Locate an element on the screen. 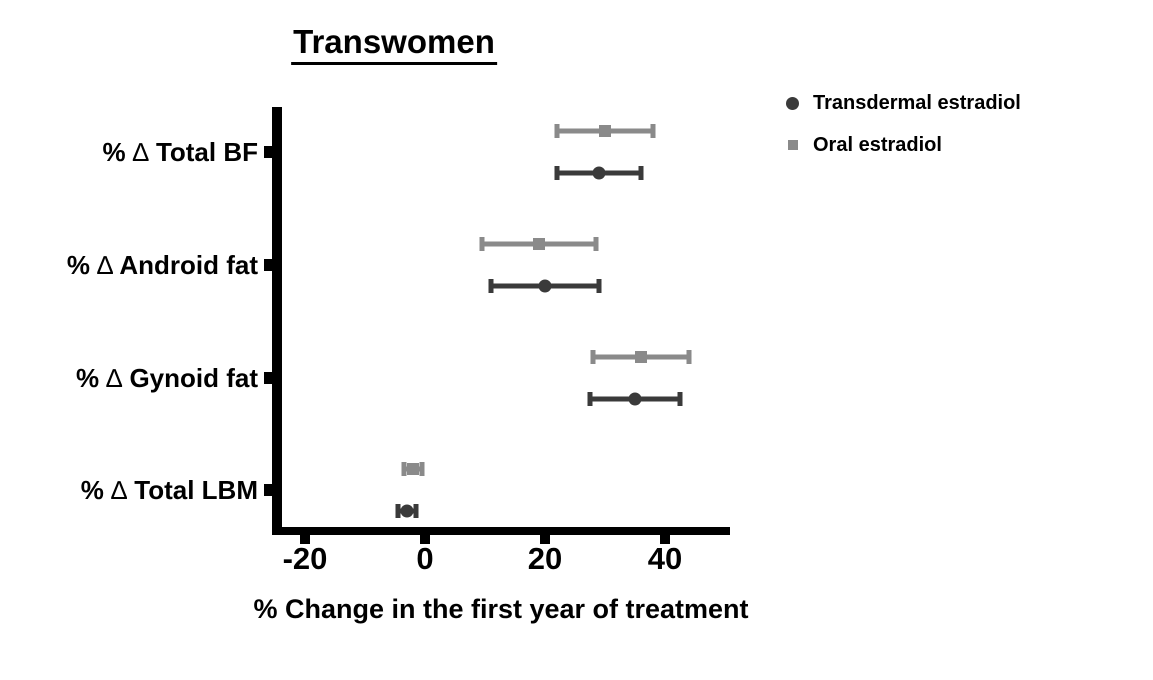 This screenshot has height=680, width=1153. category-label-total-lbm: % ∆ Total LBM is located at coordinates (169, 490).